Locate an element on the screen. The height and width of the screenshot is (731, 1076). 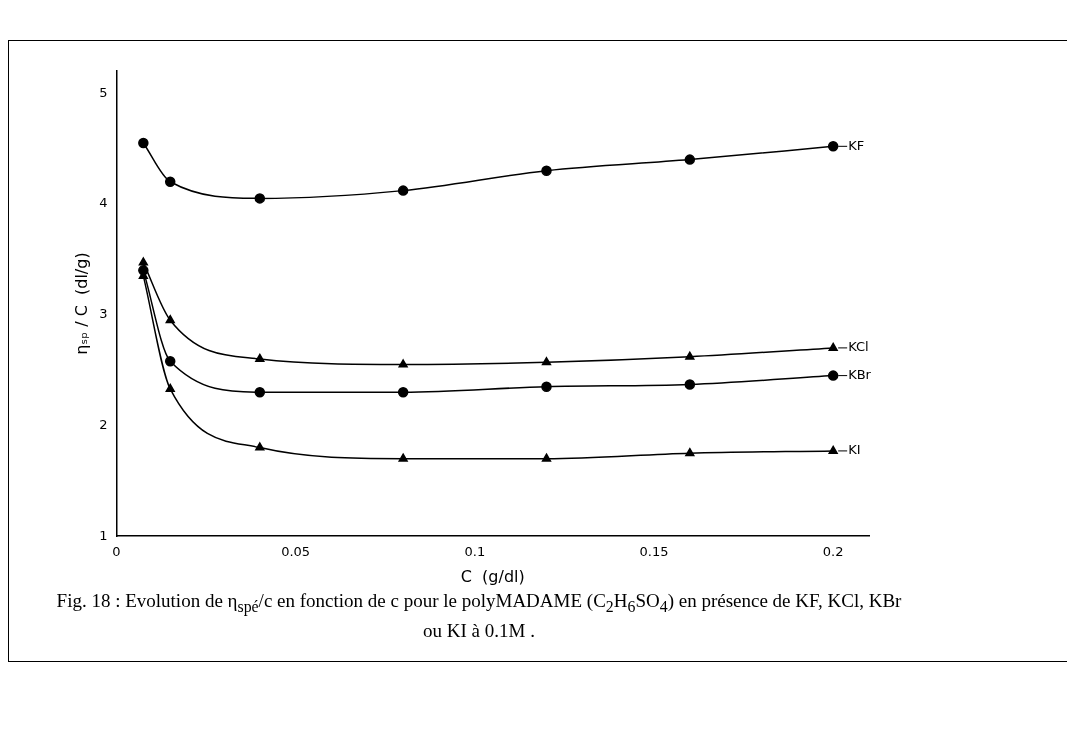
x-tick-label: 0.05 is located at coordinates (296, 552).